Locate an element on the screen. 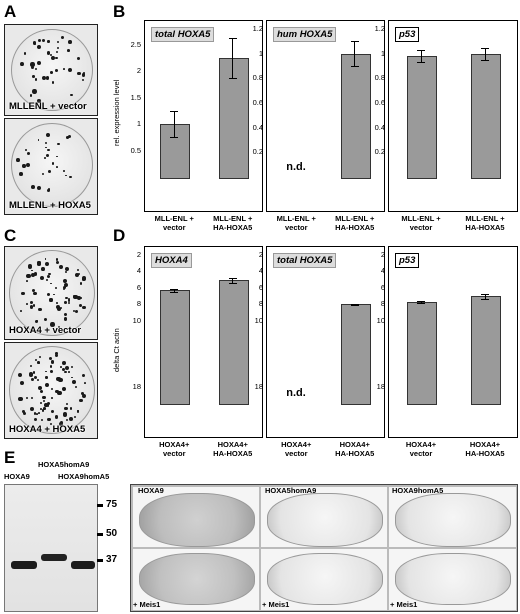 Image resolution: width=520 pixels, height=614 pixels. photo-label: MLLENL + HOXA5 is located at coordinates (50, 205).